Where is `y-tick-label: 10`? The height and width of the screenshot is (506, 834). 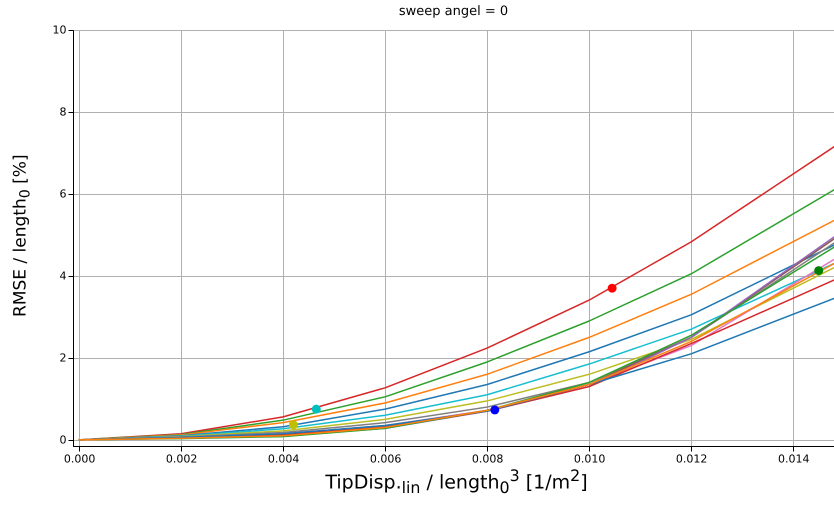 y-tick-label: 10 is located at coordinates (59, 30).